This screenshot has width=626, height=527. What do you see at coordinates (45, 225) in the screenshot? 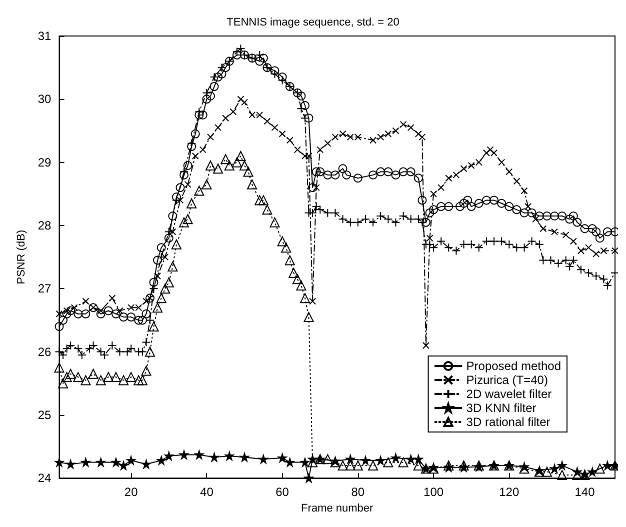
I see `y-tick-label: 28` at bounding box center [45, 225].